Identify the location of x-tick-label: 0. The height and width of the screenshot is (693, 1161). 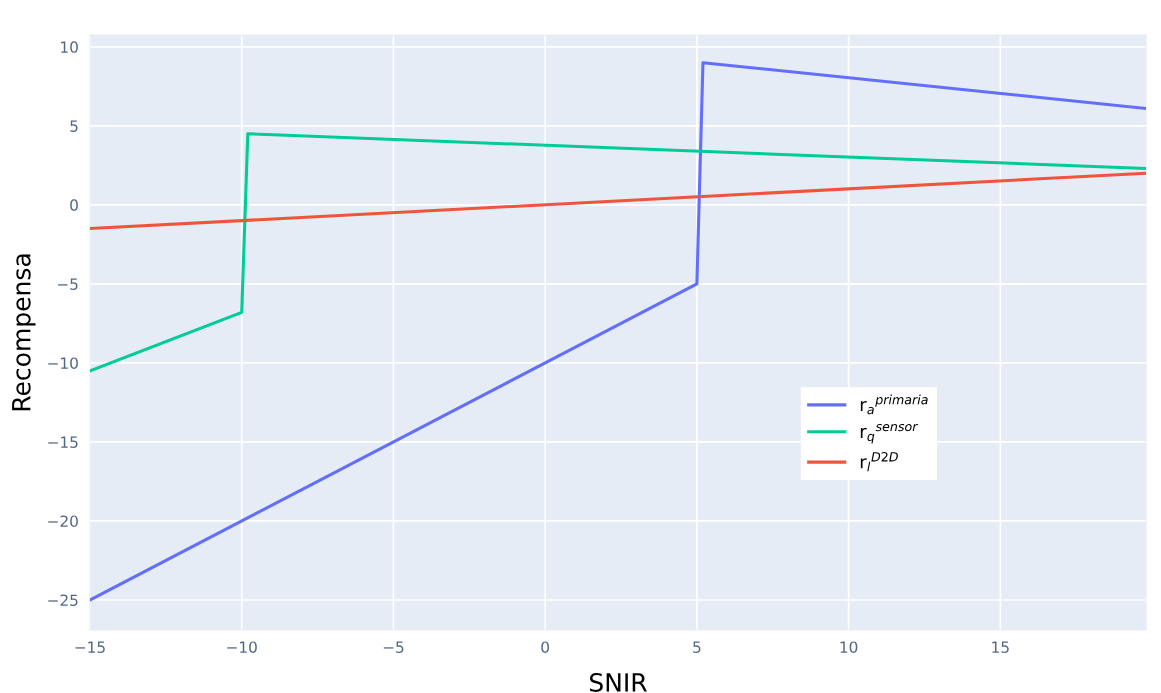
(545, 647).